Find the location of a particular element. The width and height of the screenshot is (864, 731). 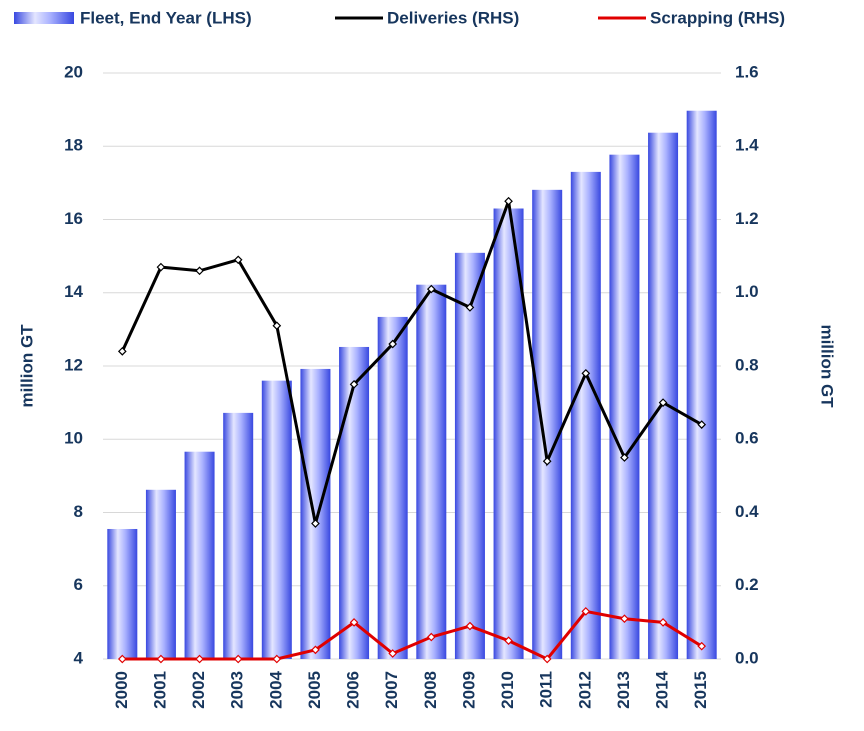

y2-axis-title: million GT is located at coordinates (827, 366).